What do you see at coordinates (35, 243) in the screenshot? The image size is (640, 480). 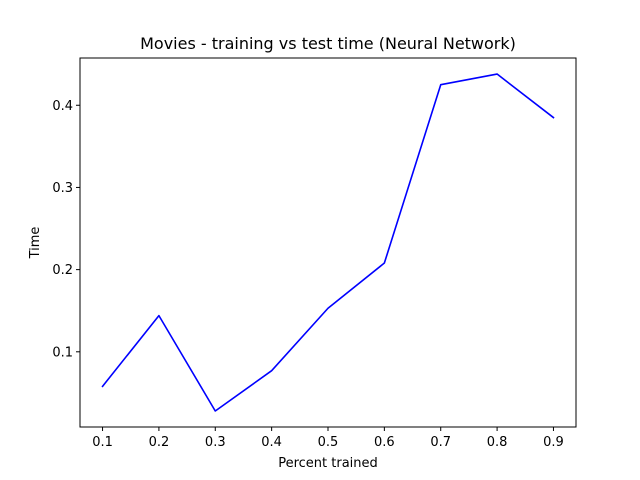 I see `y-axis-label: Time` at bounding box center [35, 243].